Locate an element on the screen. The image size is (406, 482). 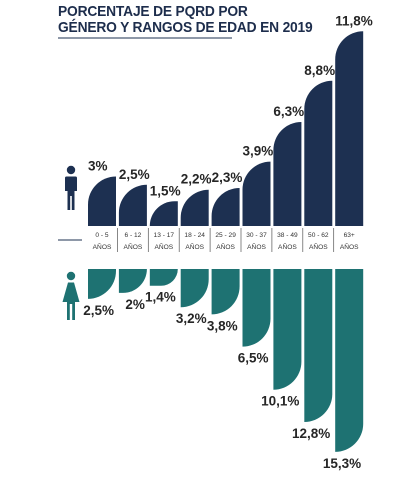
male-value-label: 3% is located at coordinates (98, 166).